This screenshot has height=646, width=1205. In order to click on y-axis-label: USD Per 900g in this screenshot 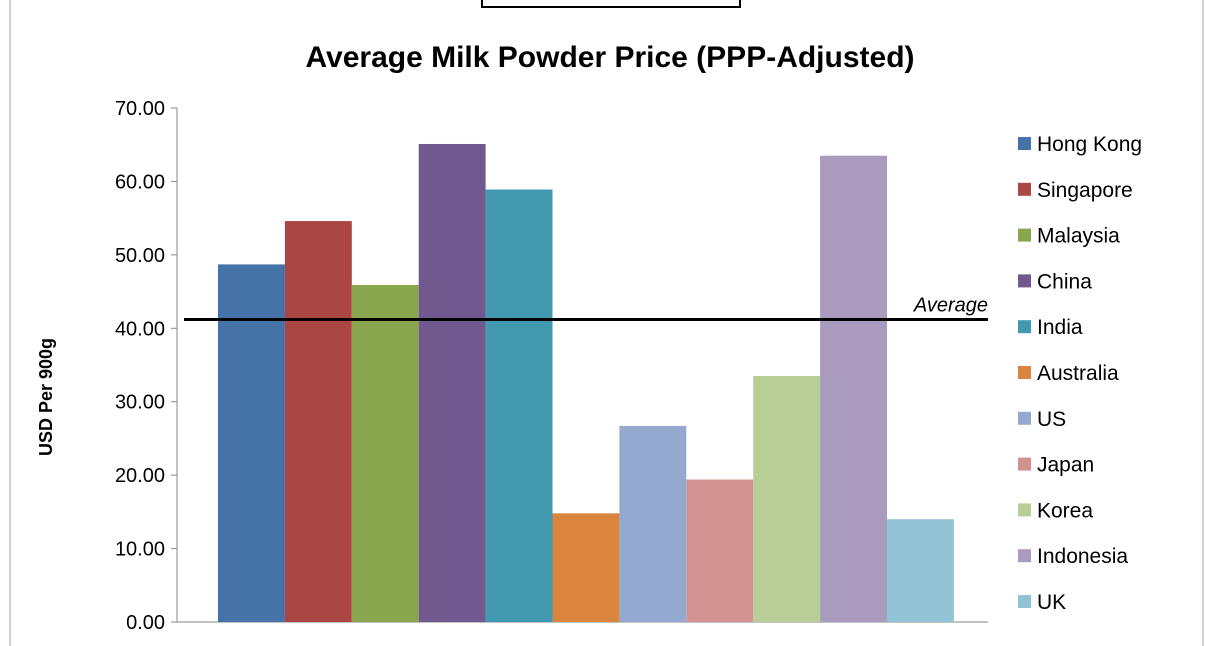, I will do `click(46, 397)`.